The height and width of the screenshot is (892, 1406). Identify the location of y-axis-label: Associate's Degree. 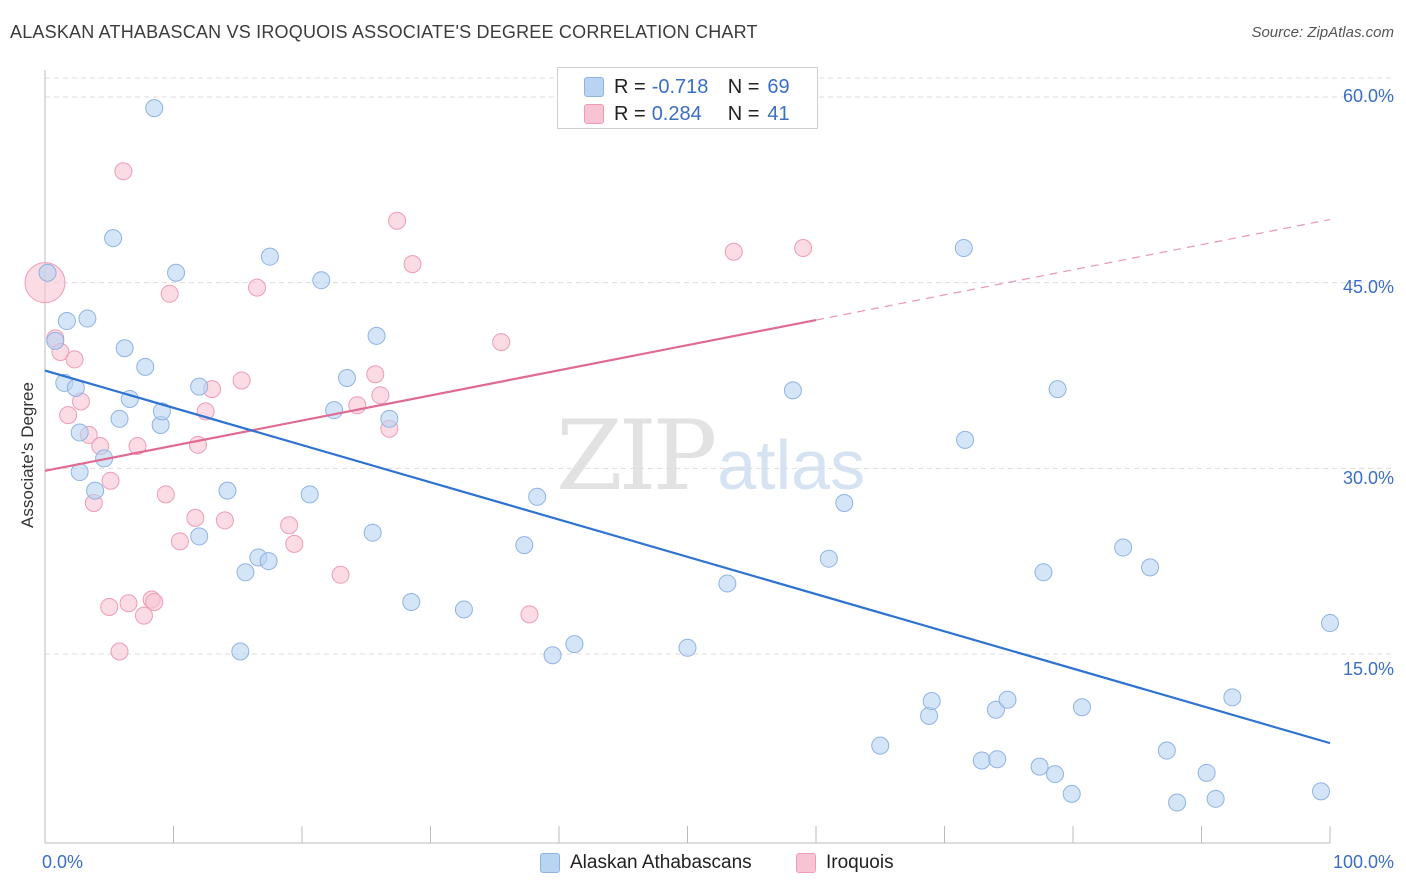
(27, 455).